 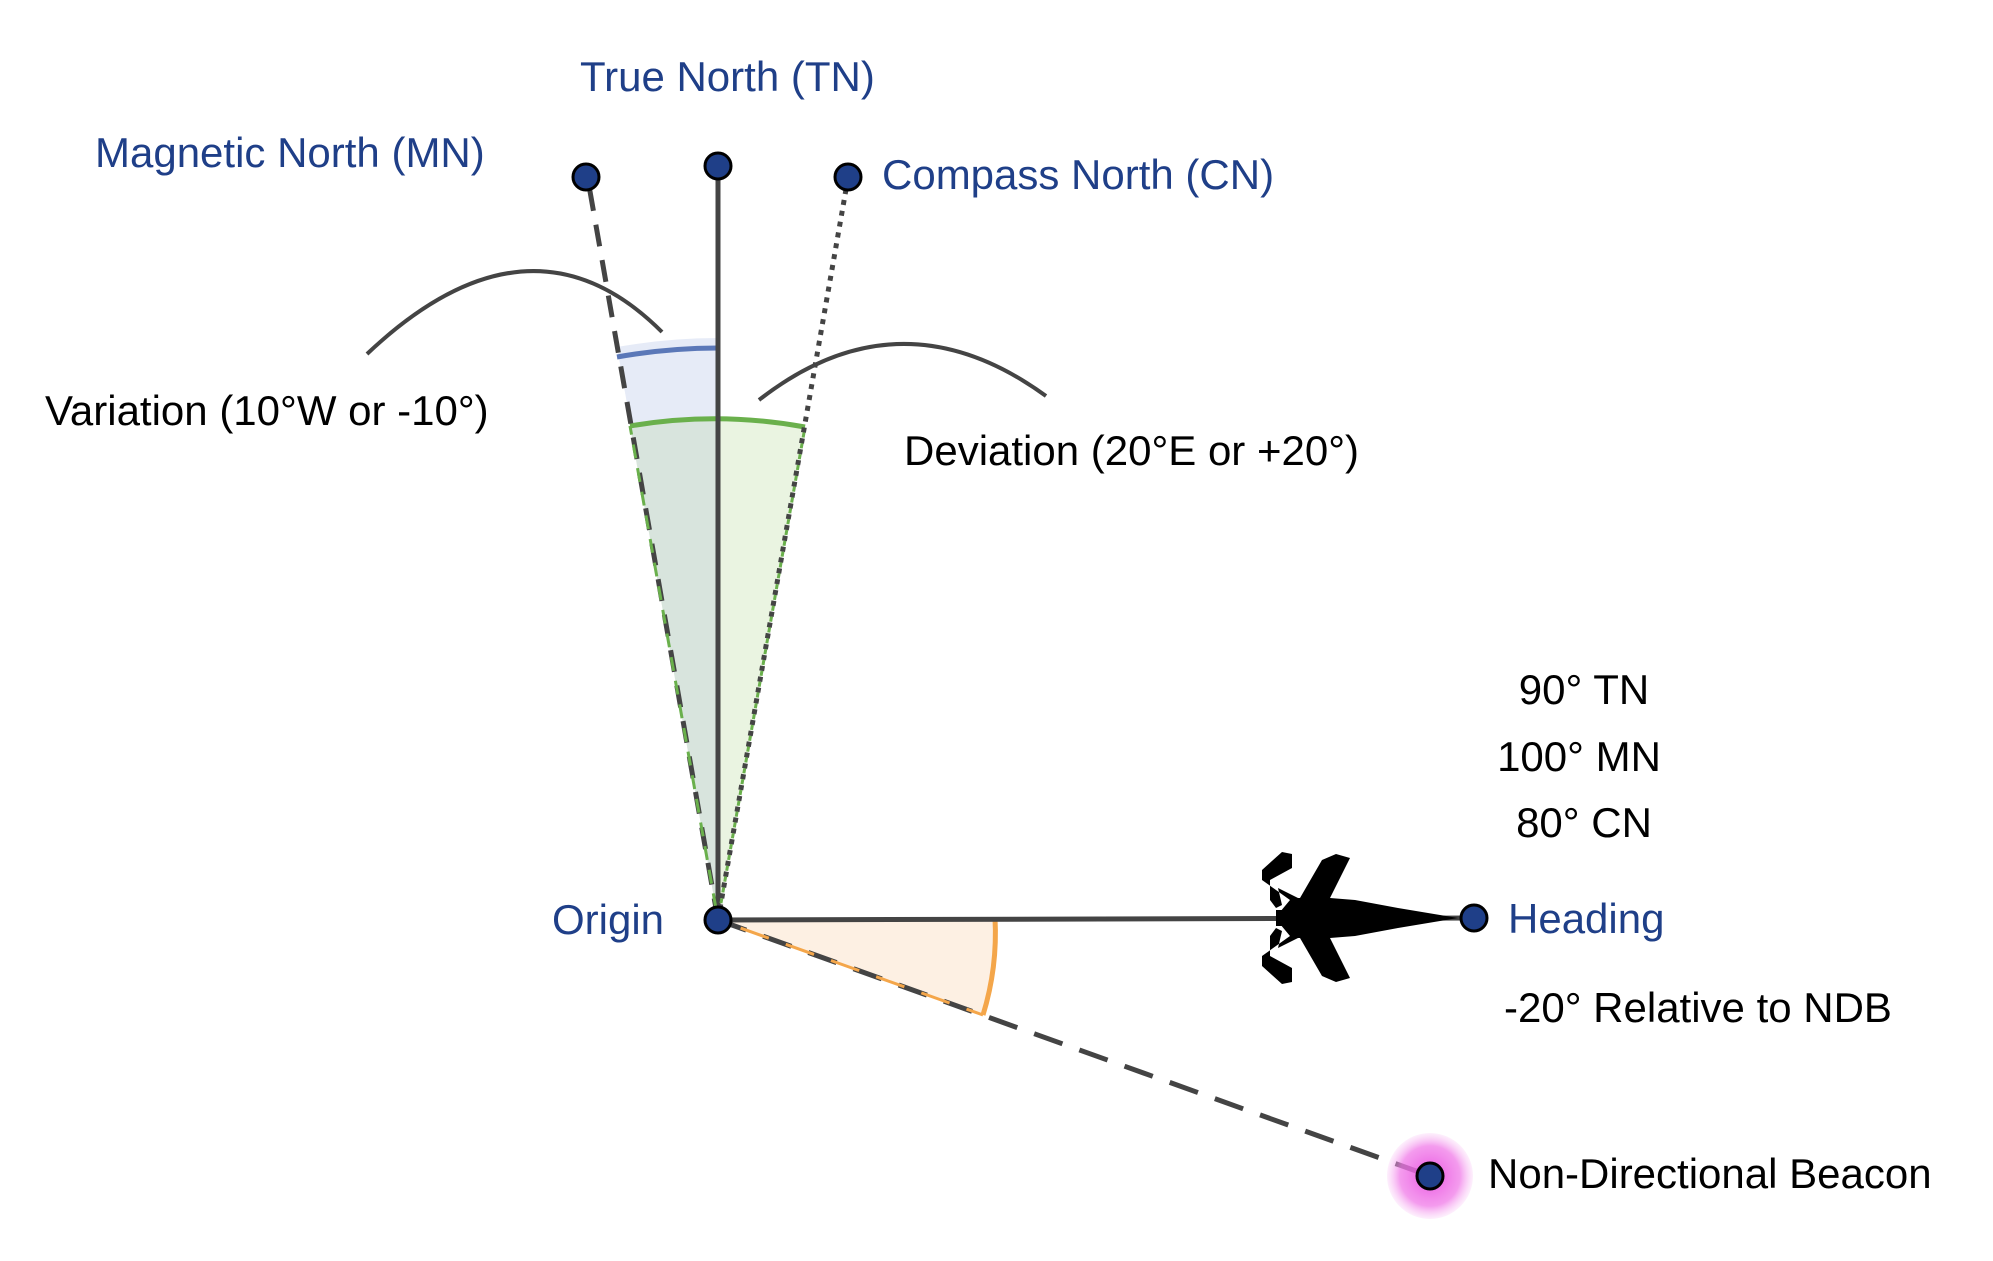 I want to click on relative-sector, so click(x=857, y=966).